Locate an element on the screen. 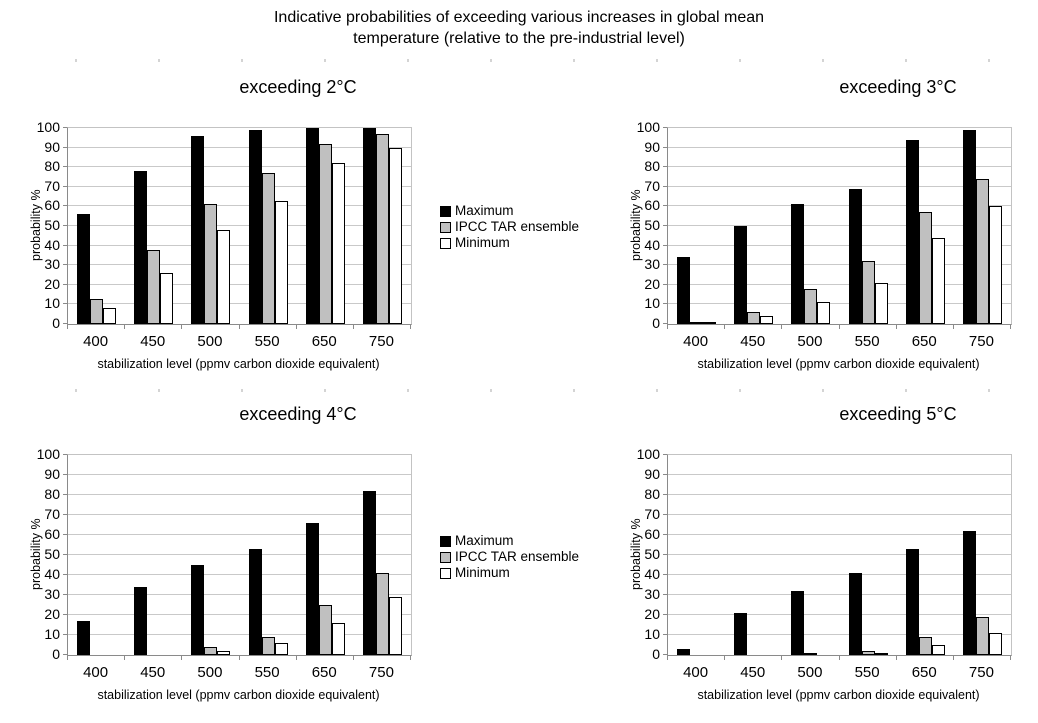 The width and height of the screenshot is (1038, 723). chart-title: exceeding 3°C is located at coordinates (898, 87).